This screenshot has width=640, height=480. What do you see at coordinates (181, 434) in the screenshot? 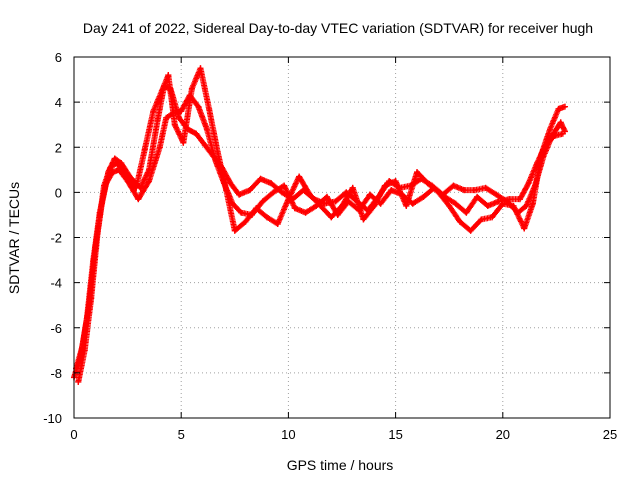
I see `x-tick-label: 5` at bounding box center [181, 434].